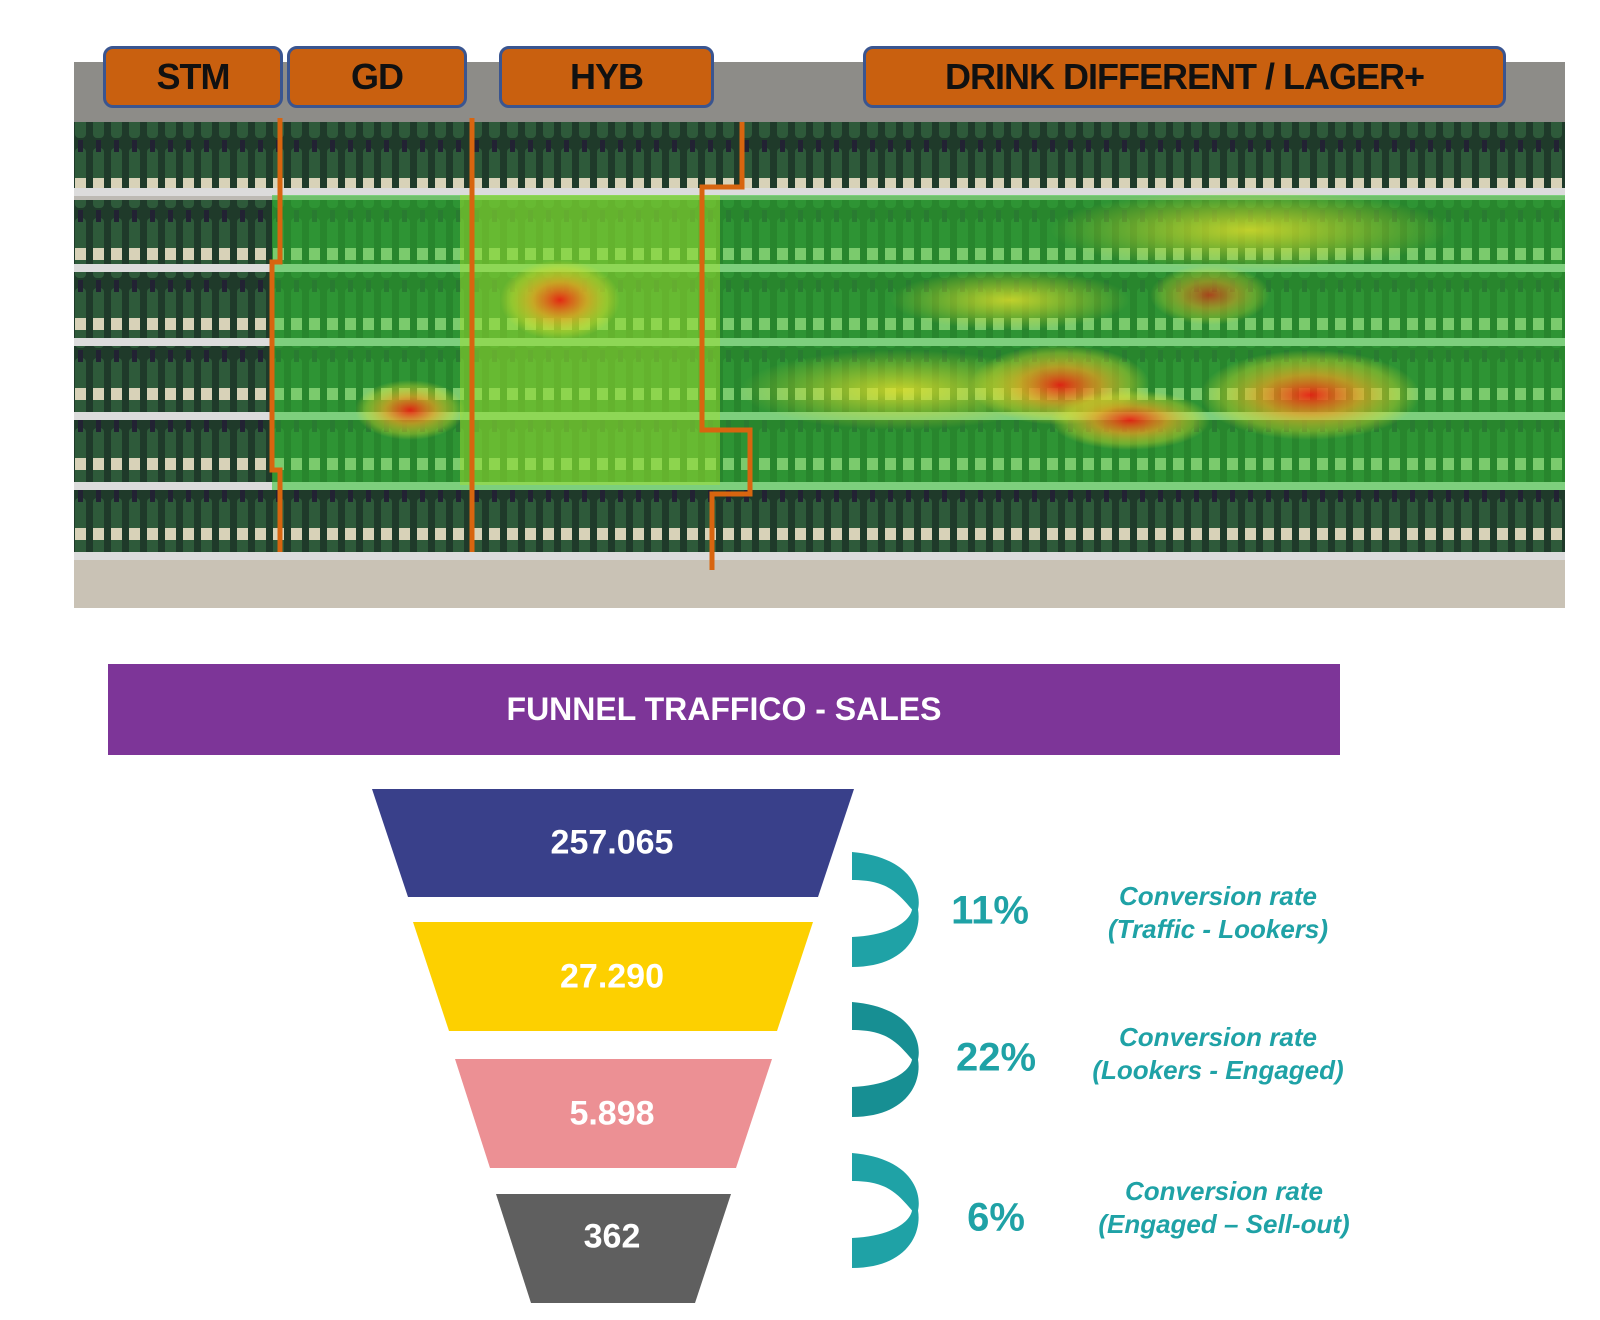 The image size is (1600, 1320). What do you see at coordinates (193, 77) in the screenshot?
I see `segment-label-stm: STM` at bounding box center [193, 77].